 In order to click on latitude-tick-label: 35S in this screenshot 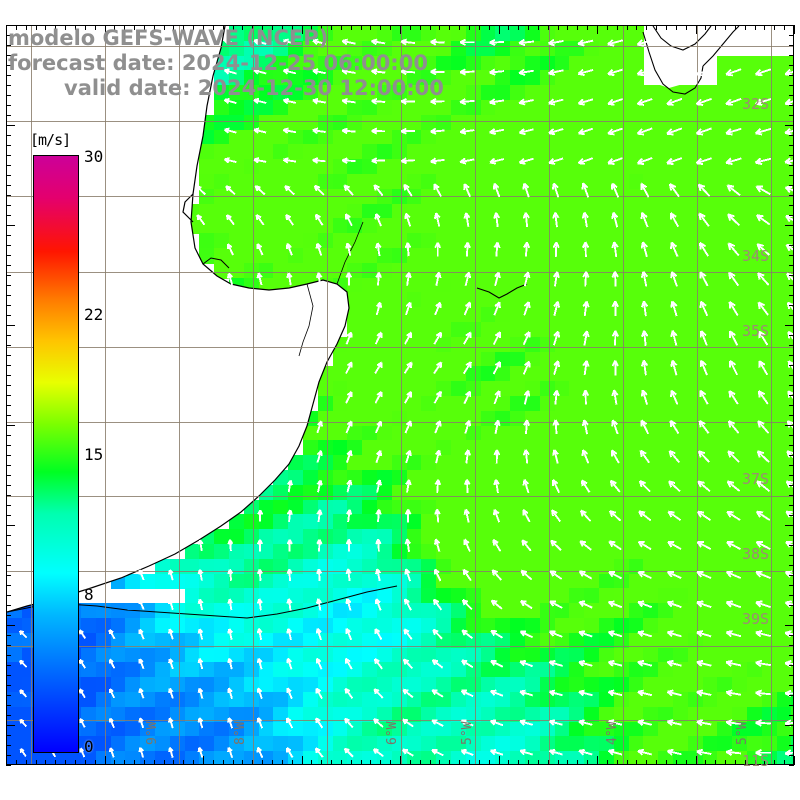, I will do `click(756, 331)`.